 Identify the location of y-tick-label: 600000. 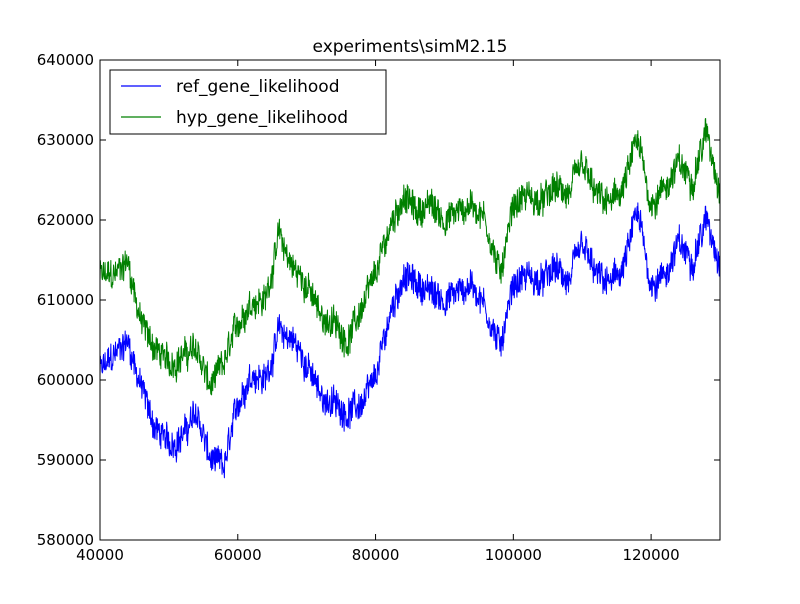
(65, 380).